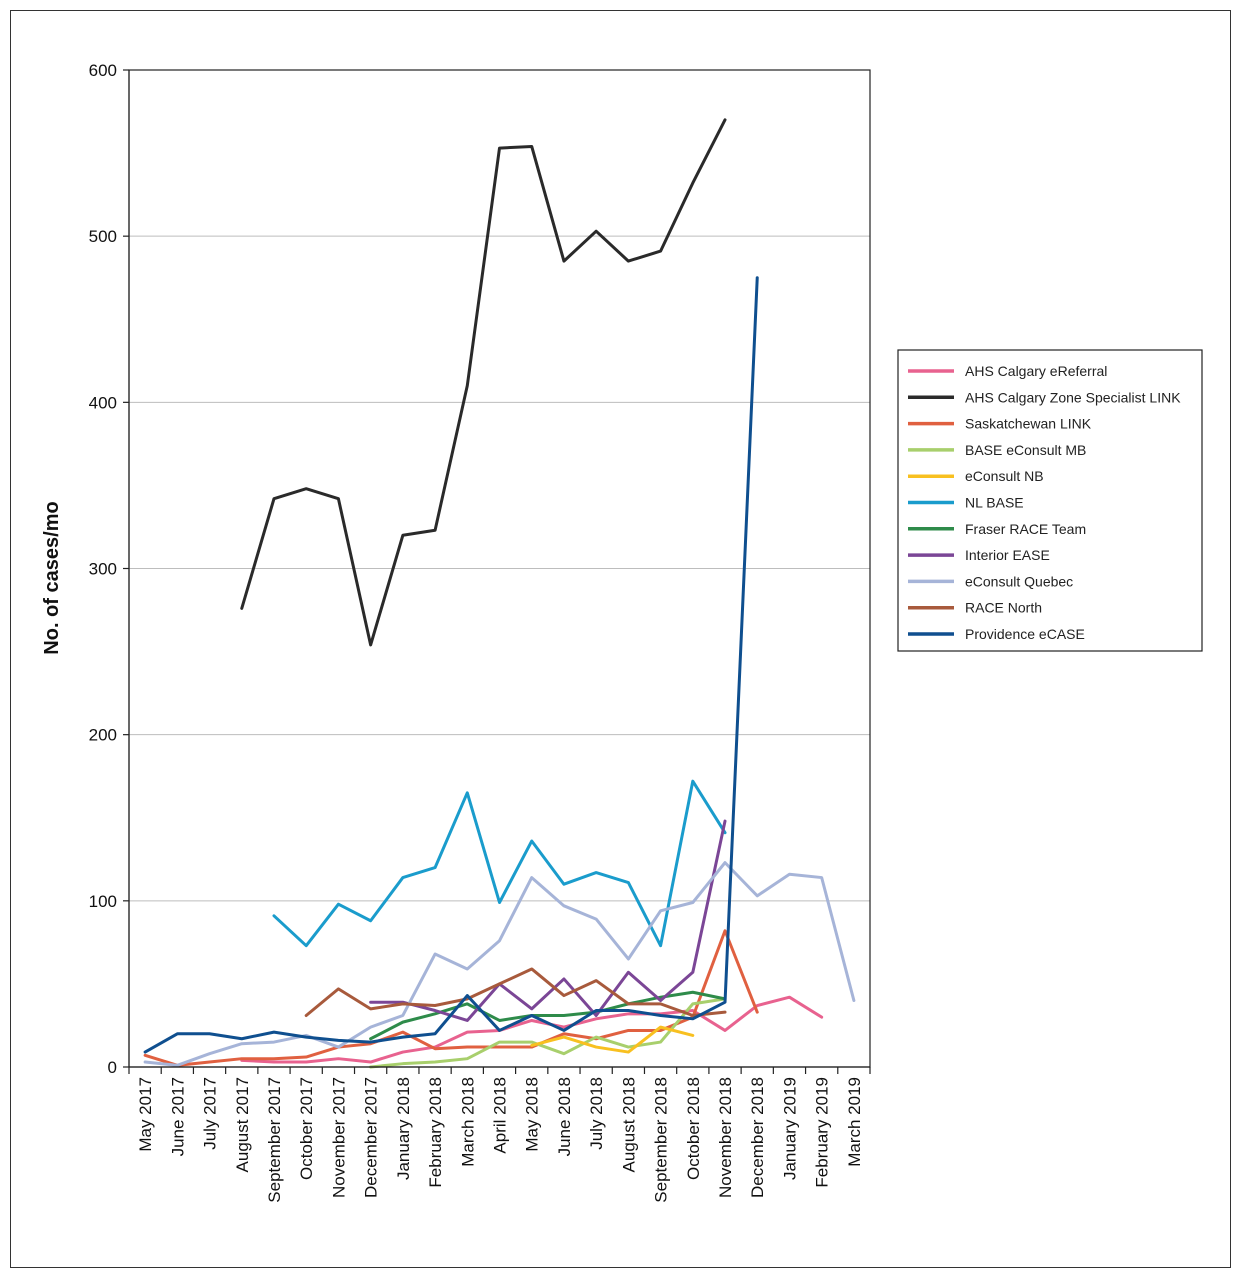 This screenshot has height=1280, width=1243. What do you see at coordinates (1007, 555) in the screenshot?
I see `legend-label: Interior EASE` at bounding box center [1007, 555].